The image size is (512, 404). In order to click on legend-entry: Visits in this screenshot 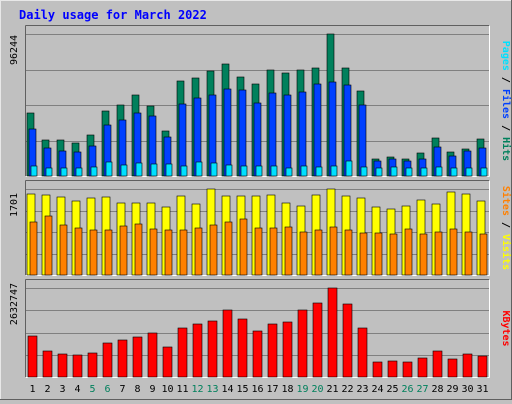, I will do `click(506, 252)`.